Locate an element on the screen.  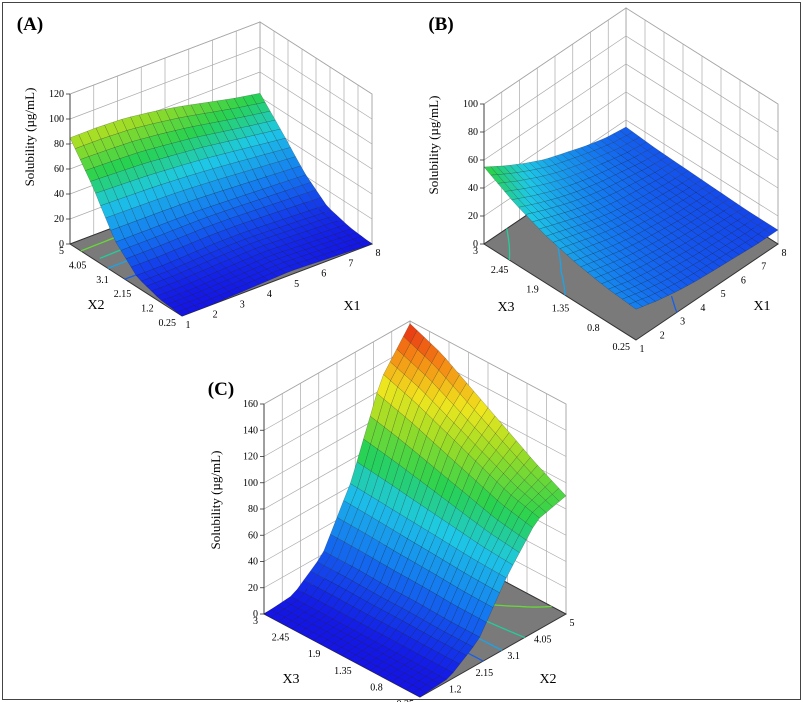
y-axis-title: X2 is located at coordinates (95, 305).